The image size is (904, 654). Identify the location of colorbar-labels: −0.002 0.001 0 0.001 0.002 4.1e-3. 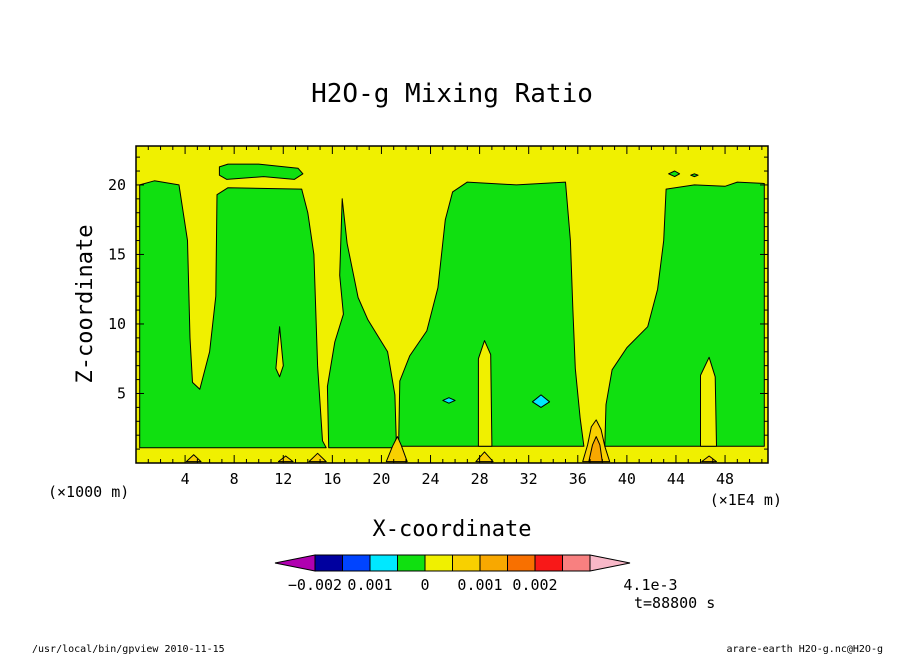
(483, 585).